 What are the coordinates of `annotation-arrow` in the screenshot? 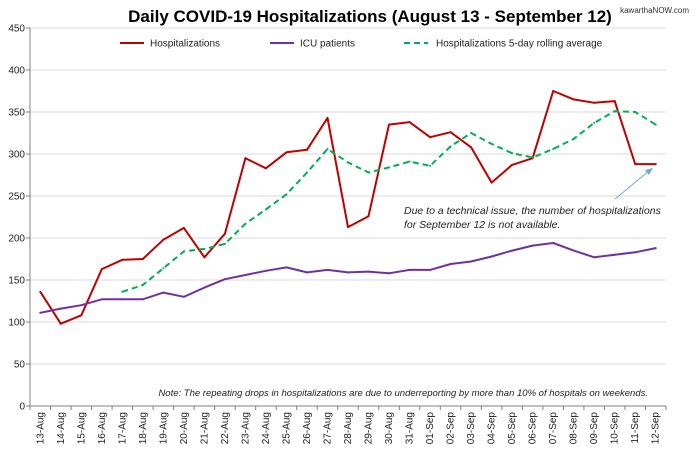 It's located at (632, 184).